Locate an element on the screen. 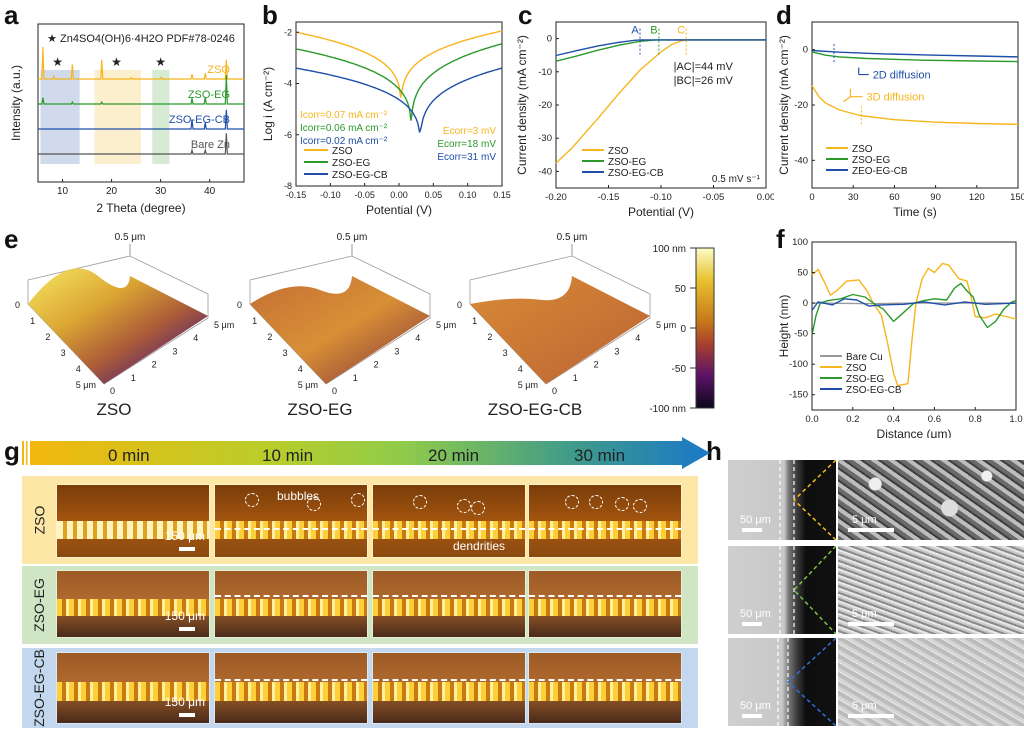  y-axis-label: Log i (A cm⁻²) is located at coordinates (268, 104).